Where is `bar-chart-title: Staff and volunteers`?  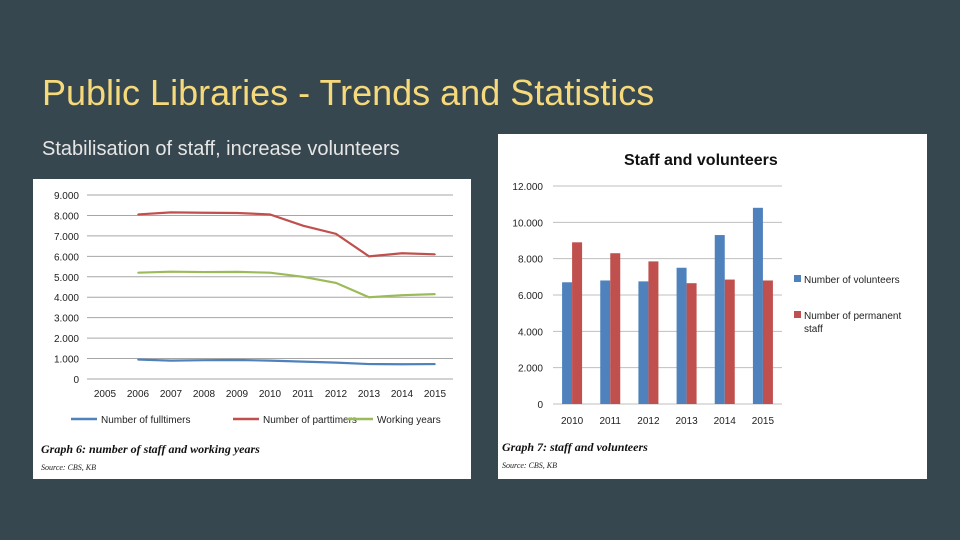 bar-chart-title: Staff and volunteers is located at coordinates (701, 160).